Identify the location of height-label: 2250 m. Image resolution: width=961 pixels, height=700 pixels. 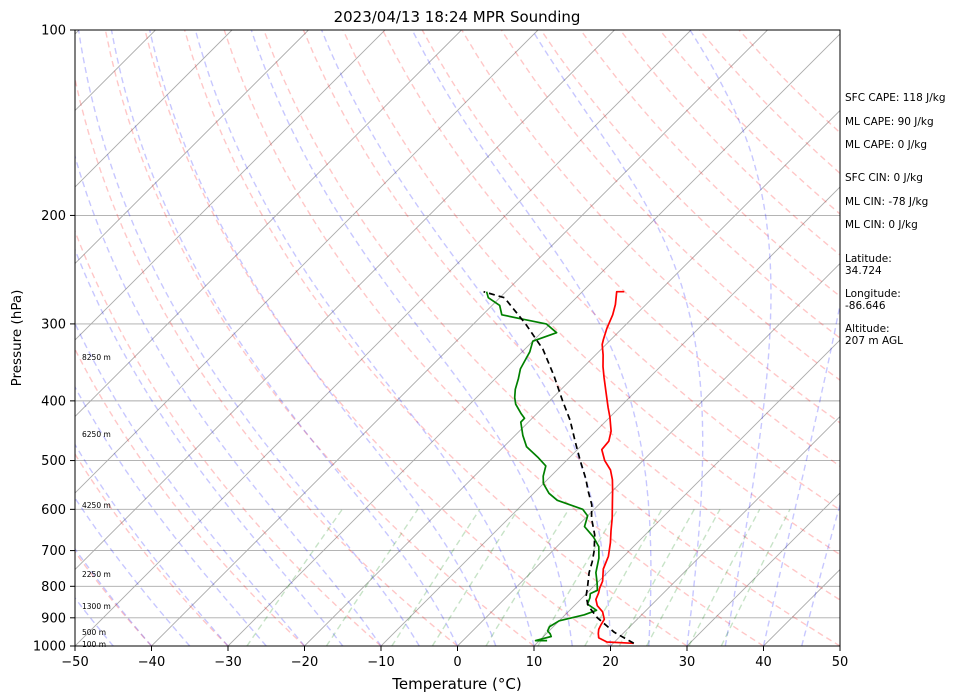
(96, 574).